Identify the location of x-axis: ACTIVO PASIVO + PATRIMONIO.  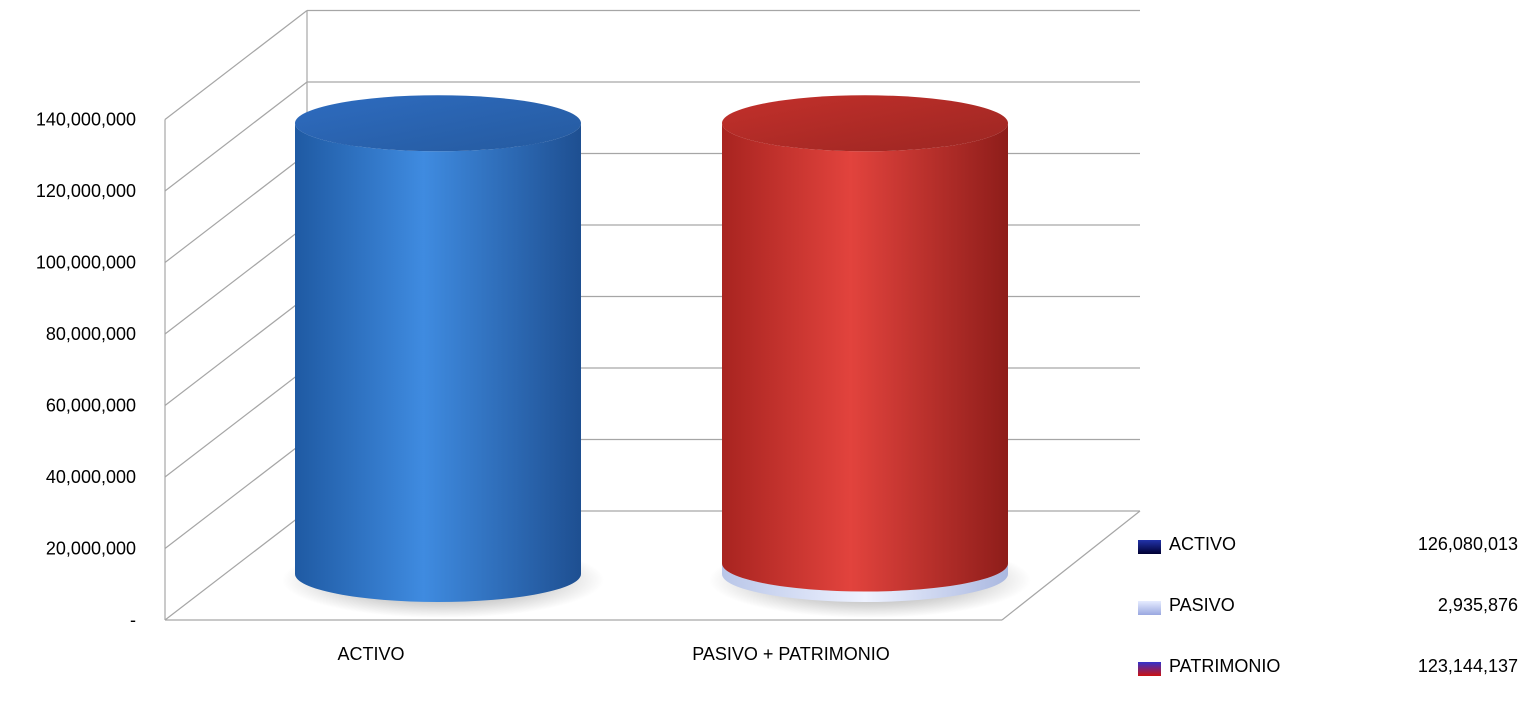
(613, 654).